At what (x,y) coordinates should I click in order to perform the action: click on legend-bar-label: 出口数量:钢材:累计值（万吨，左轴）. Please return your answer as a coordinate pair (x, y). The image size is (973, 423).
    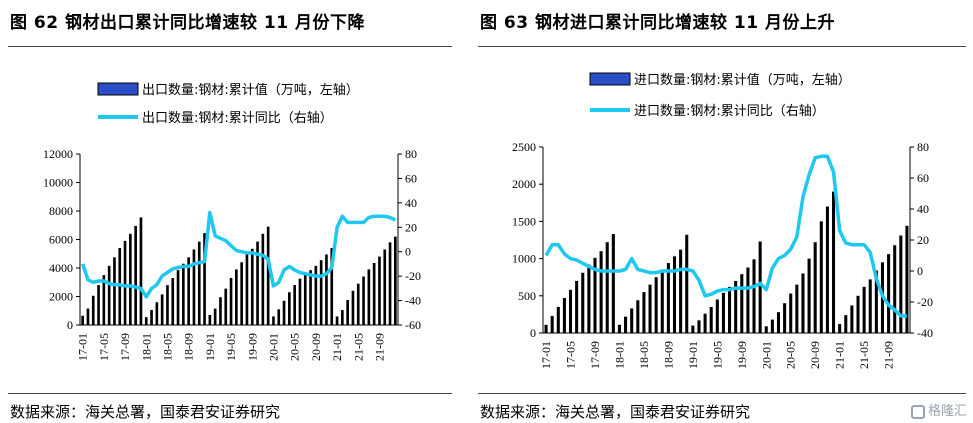
    Looking at the image, I should click on (250, 90).